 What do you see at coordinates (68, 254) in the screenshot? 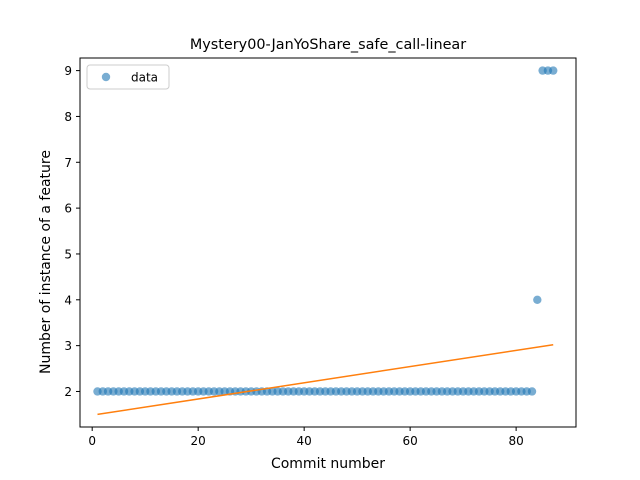
I see `y-tick-label: 5` at bounding box center [68, 254].